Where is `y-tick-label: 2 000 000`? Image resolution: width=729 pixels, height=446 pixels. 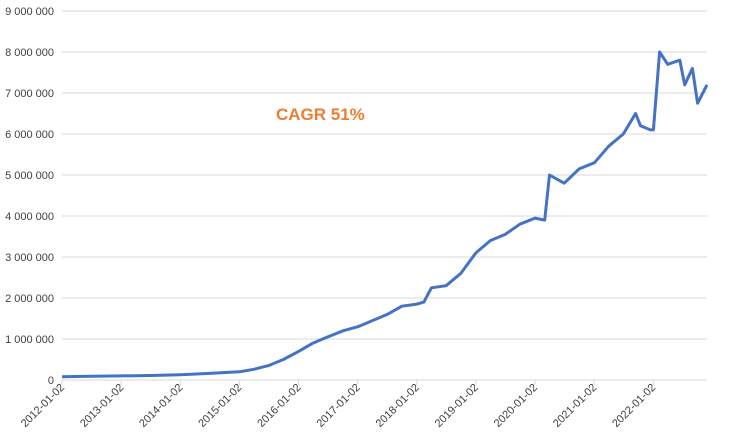 y-tick-label: 2 000 000 is located at coordinates (29, 299).